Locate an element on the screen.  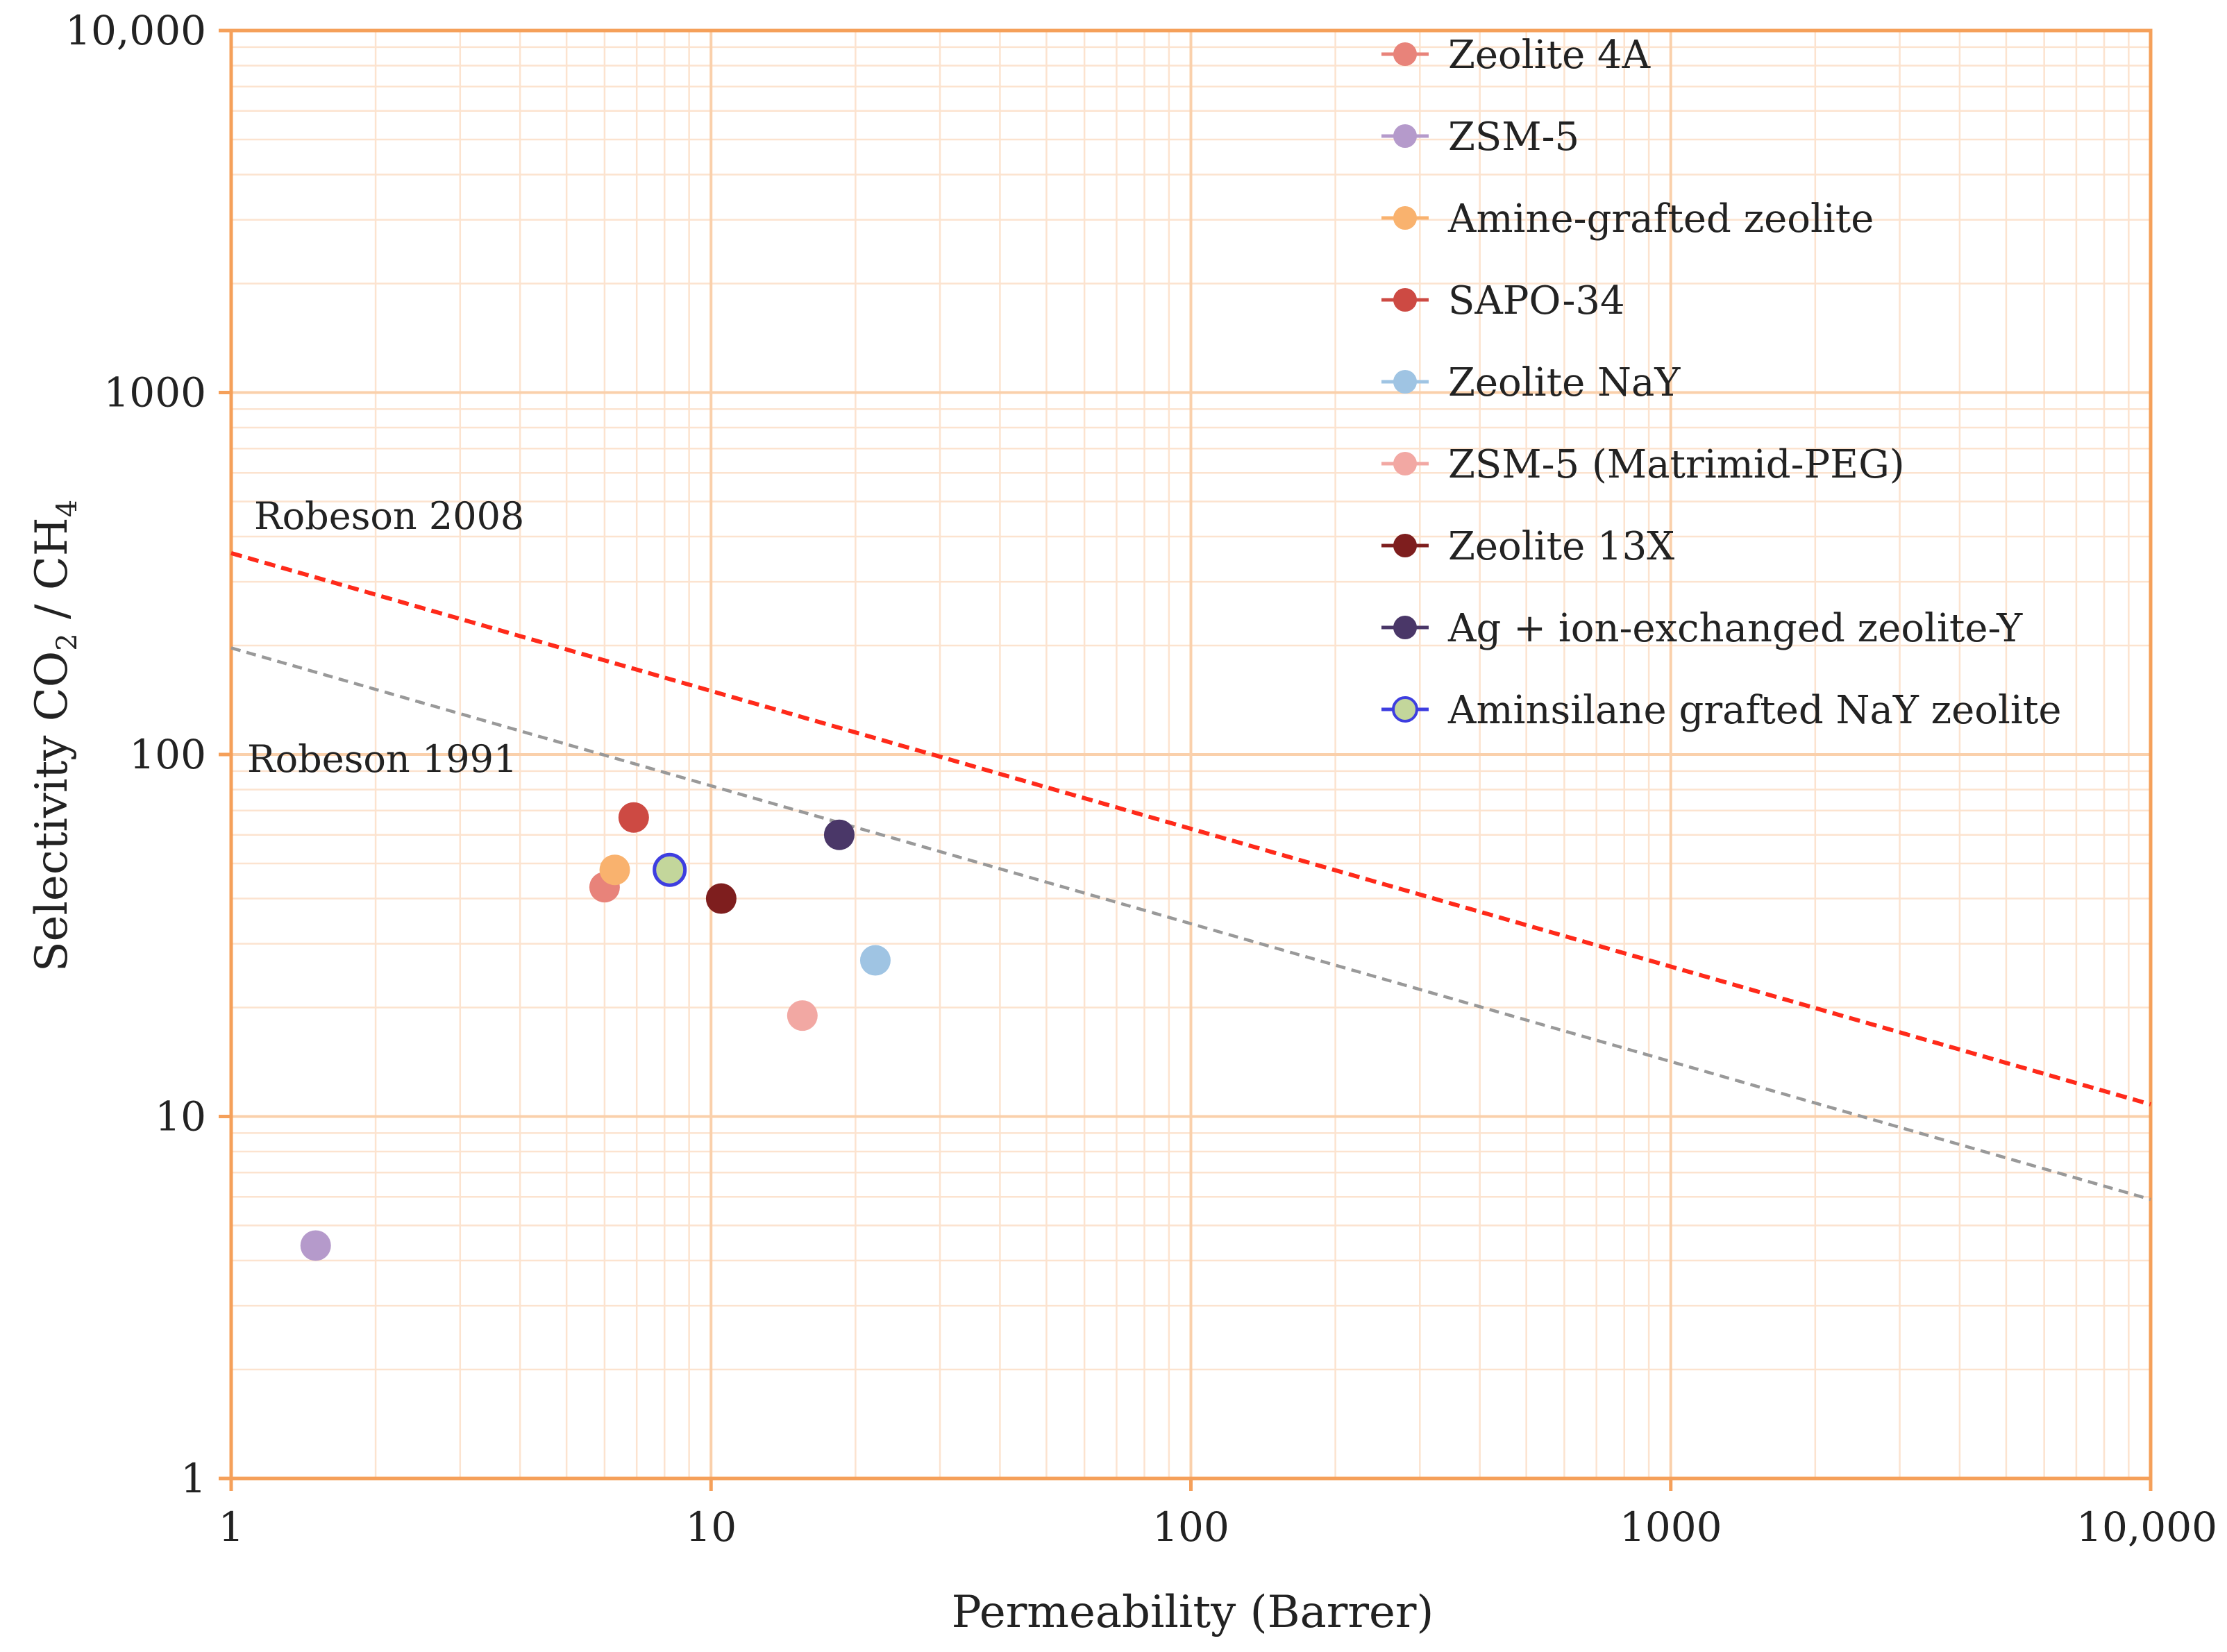
y-axis-title-mid: / CH is located at coordinates (52, 575).